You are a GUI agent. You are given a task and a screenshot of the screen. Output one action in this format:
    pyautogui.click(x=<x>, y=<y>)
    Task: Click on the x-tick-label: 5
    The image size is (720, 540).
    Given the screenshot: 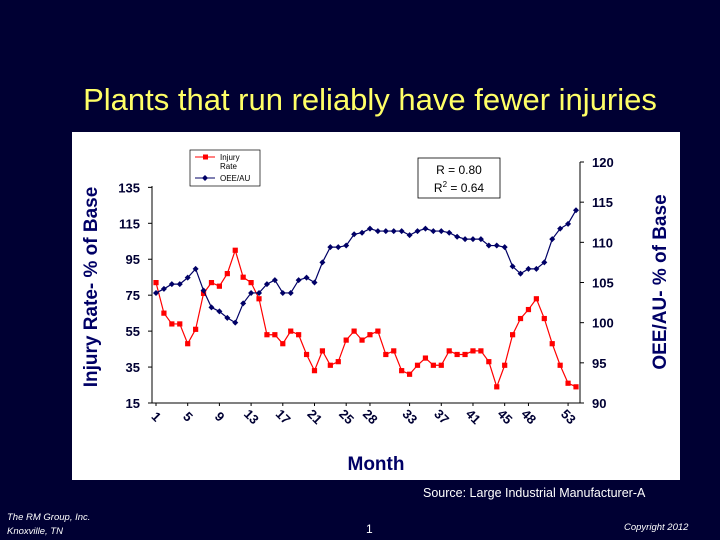 What is the action you would take?
    pyautogui.click(x=188, y=417)
    